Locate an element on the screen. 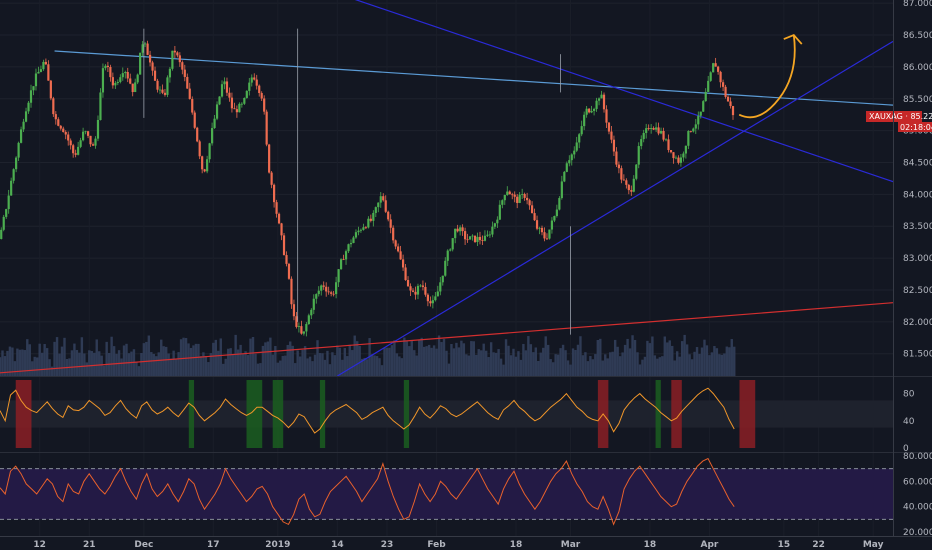 This screenshot has height=550, width=932. price-tick-label: 84.500 is located at coordinates (917, 164).